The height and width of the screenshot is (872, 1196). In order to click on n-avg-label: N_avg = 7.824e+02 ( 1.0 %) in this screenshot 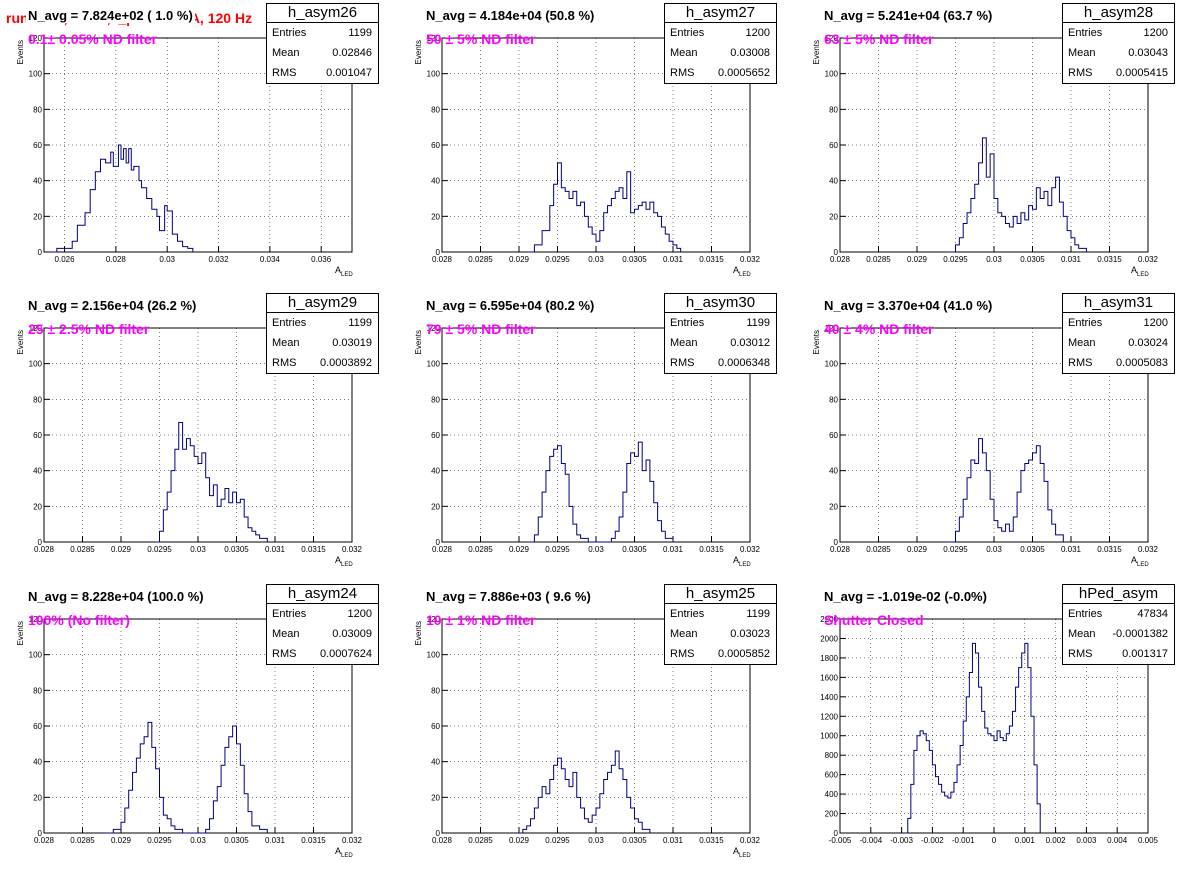, I will do `click(110, 15)`.